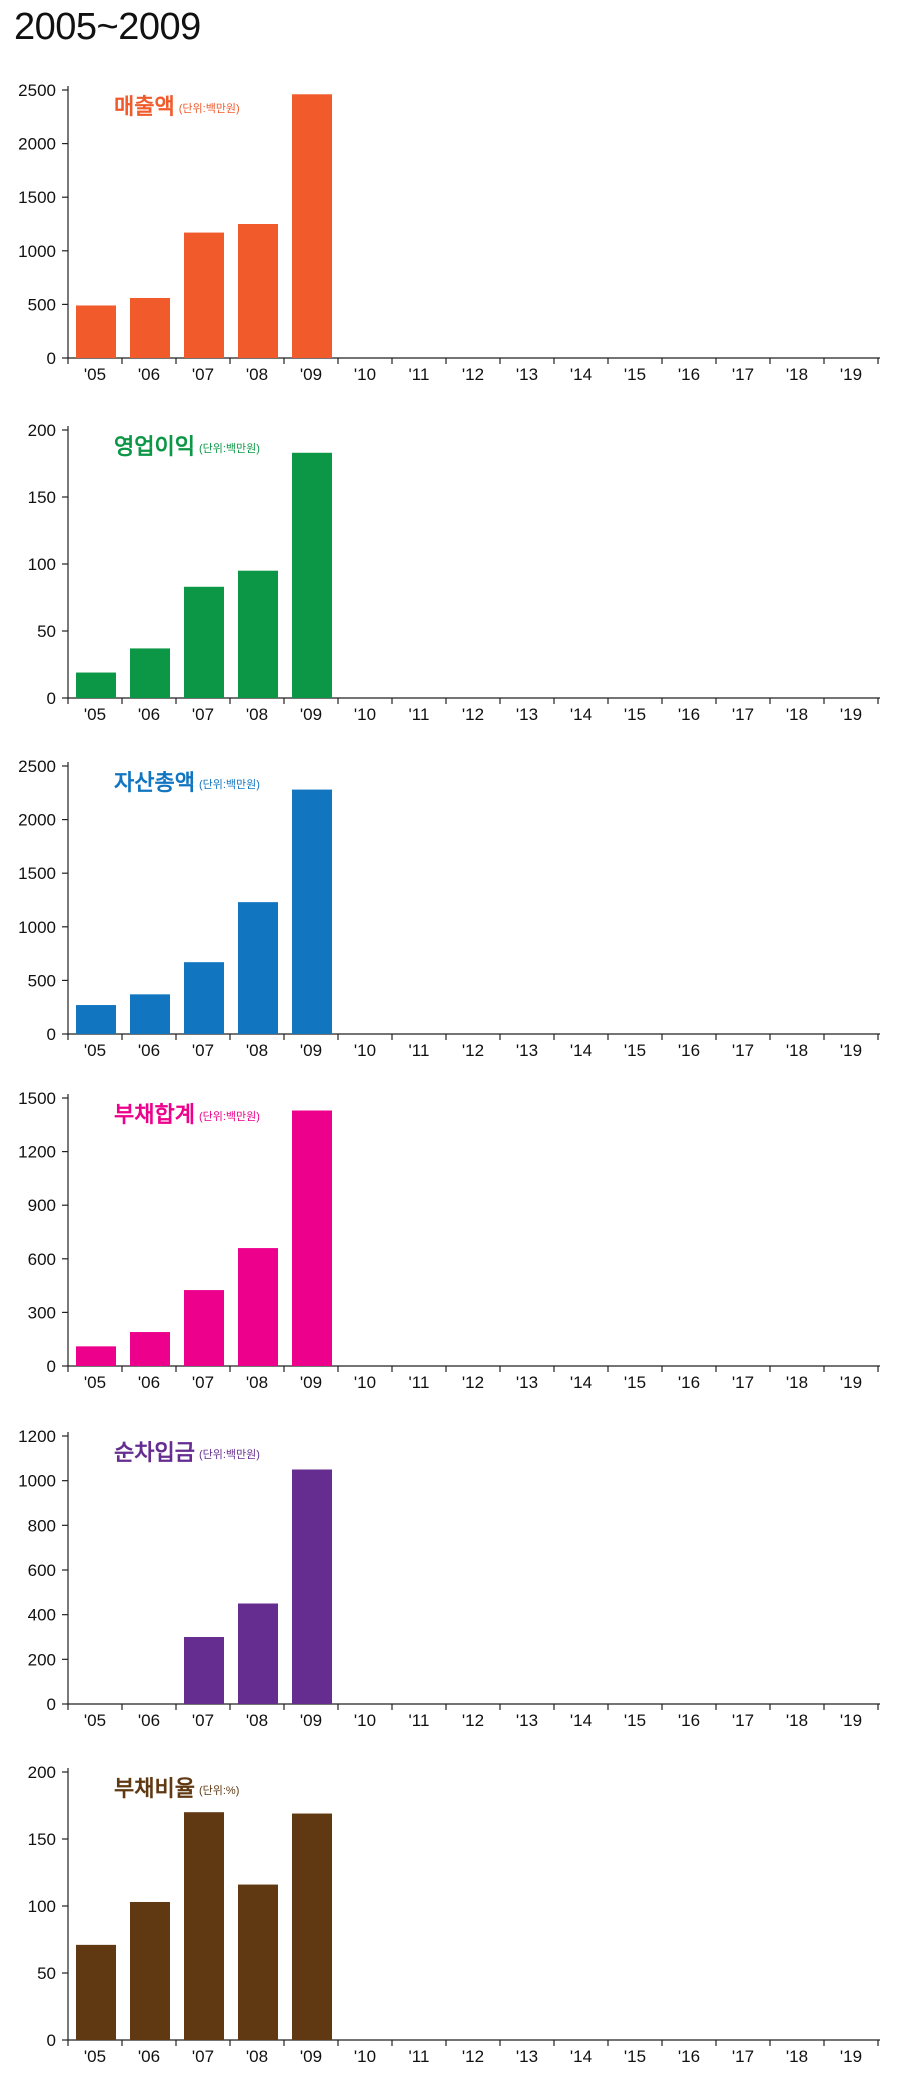 Image resolution: width=898 pixels, height=2092 pixels. What do you see at coordinates (107, 27) in the screenshot?
I see `page-title: 2005~2009` at bounding box center [107, 27].